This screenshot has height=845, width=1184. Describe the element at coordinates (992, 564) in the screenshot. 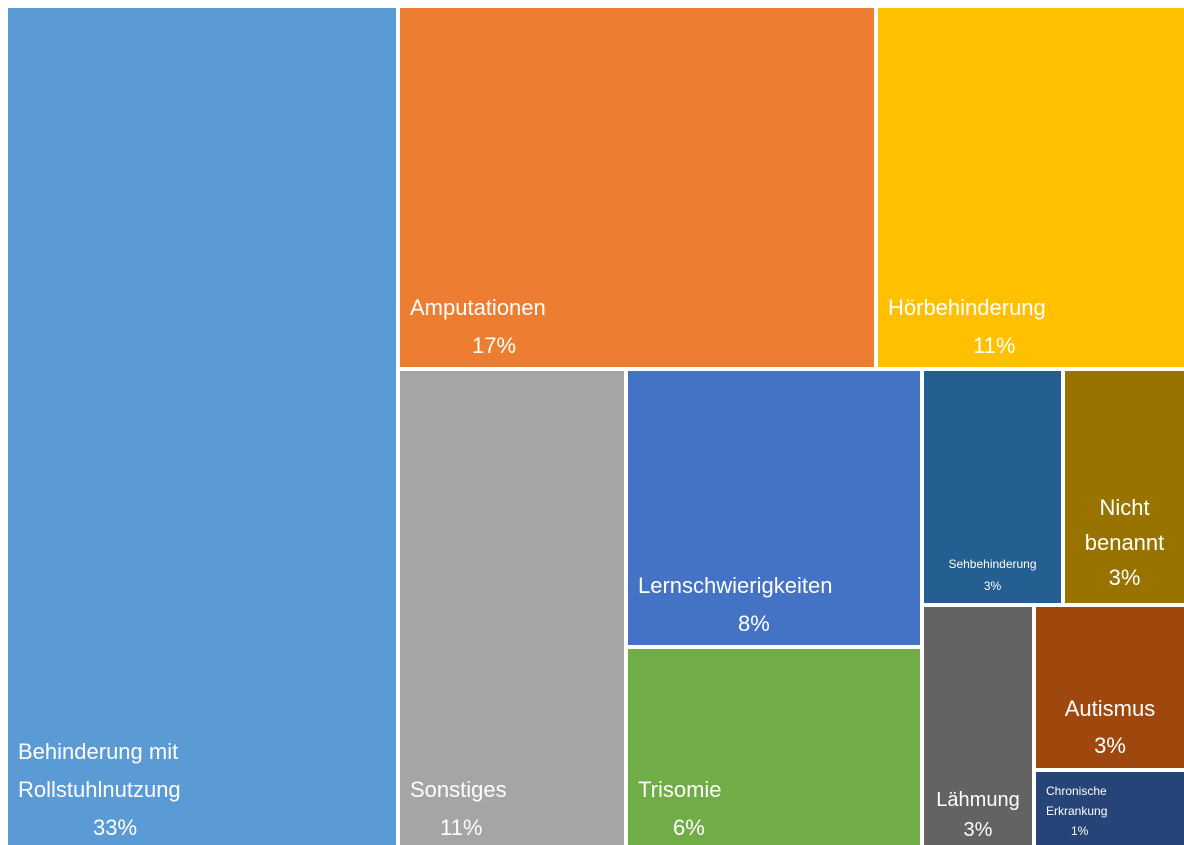

I see `category-name: Sehbehinderung` at that location.